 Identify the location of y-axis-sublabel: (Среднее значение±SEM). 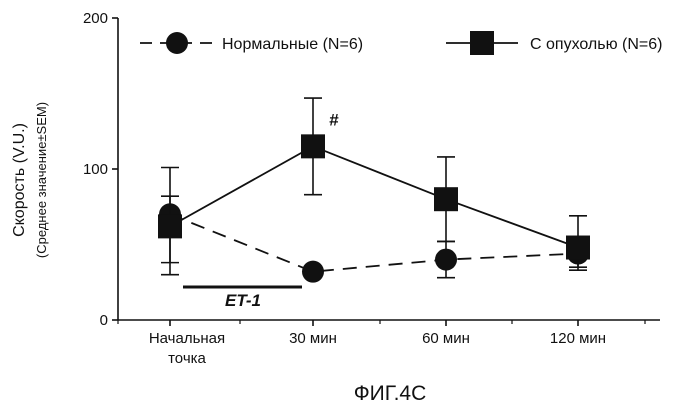
(41, 180).